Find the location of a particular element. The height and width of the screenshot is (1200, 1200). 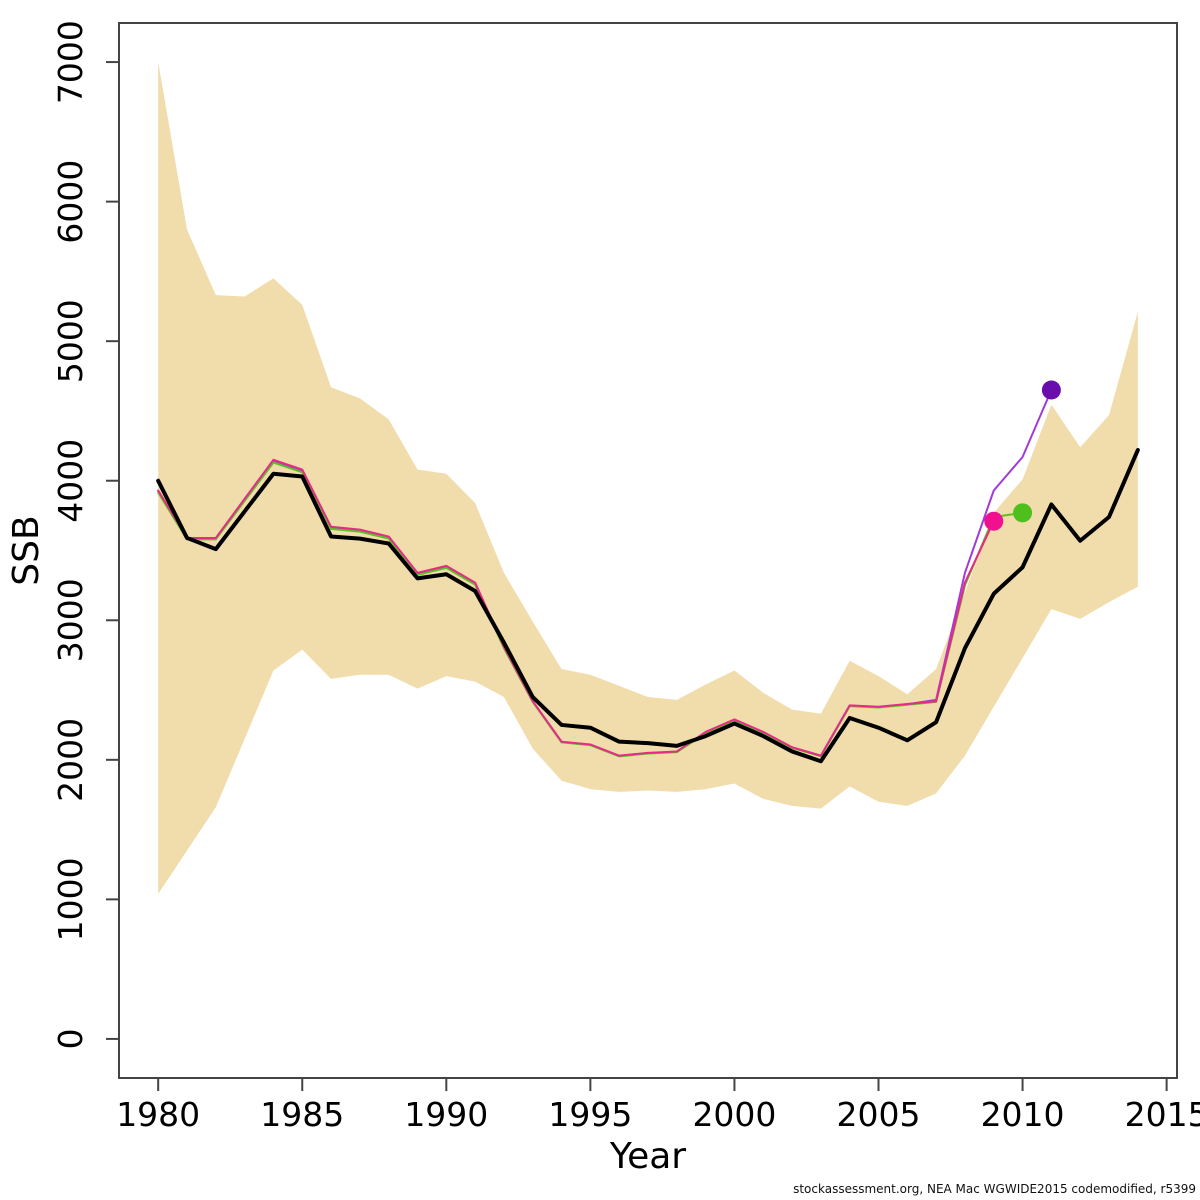

y-tick-label: 5000 is located at coordinates (70, 341).